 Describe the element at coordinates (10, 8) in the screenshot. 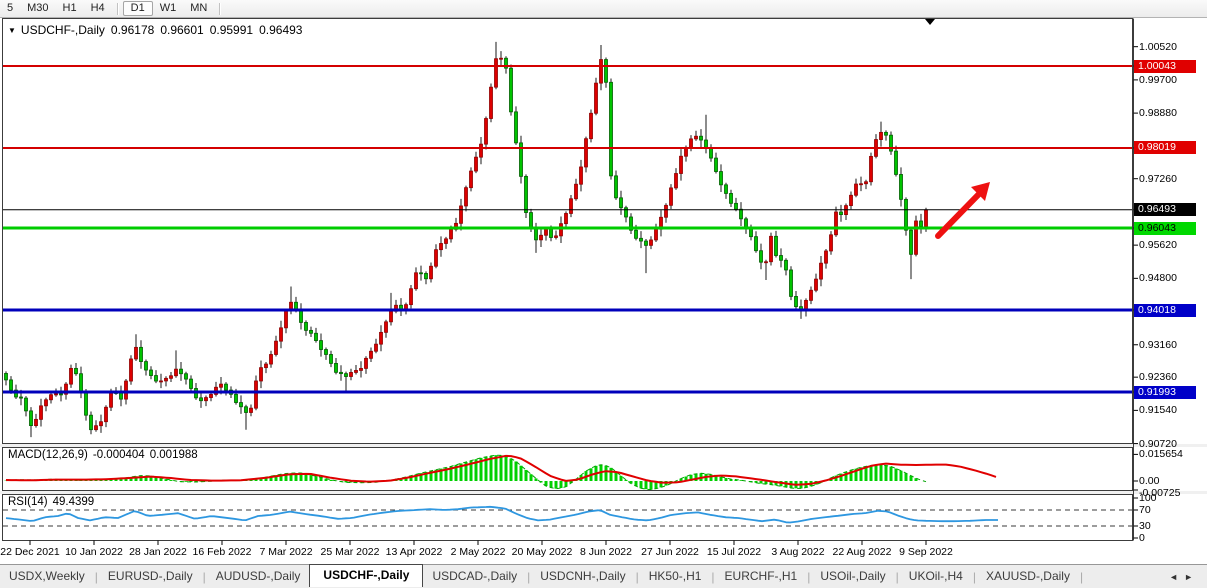

I see `period-button-5: 5` at that location.